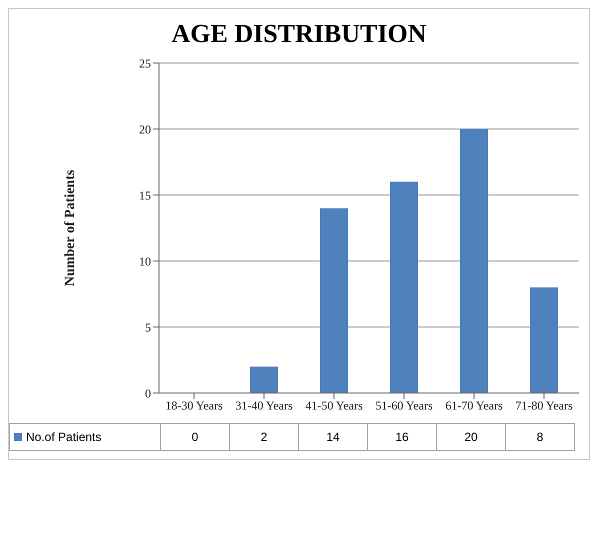  Describe the element at coordinates (404, 405) in the screenshot. I see `x-tick-label: 51-60 Years` at that location.